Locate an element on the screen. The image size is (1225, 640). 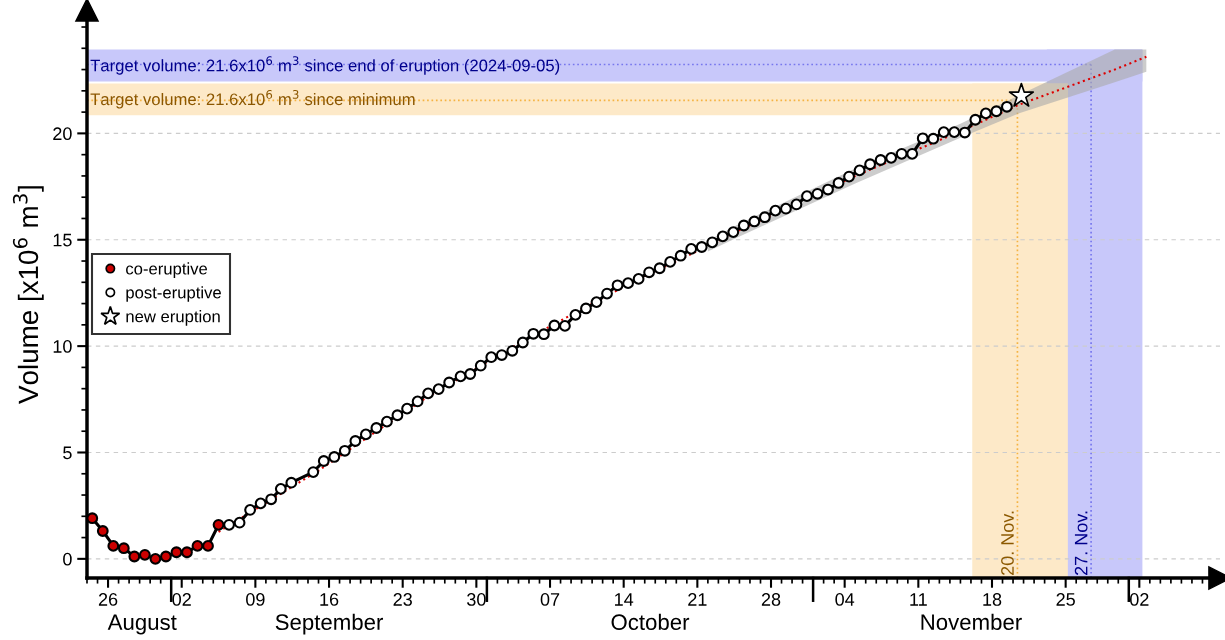
band-label: Target volume: 21.6x10$^{6}$ m$^{3}$ since minimum is located at coordinates (252, 99).